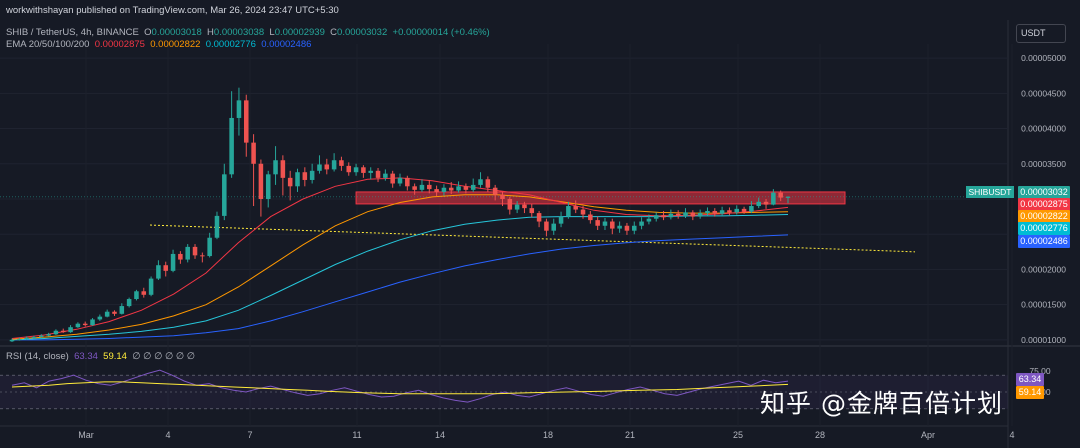  What do you see at coordinates (820, 435) in the screenshot?
I see `time-tick-label: 28` at bounding box center [820, 435].